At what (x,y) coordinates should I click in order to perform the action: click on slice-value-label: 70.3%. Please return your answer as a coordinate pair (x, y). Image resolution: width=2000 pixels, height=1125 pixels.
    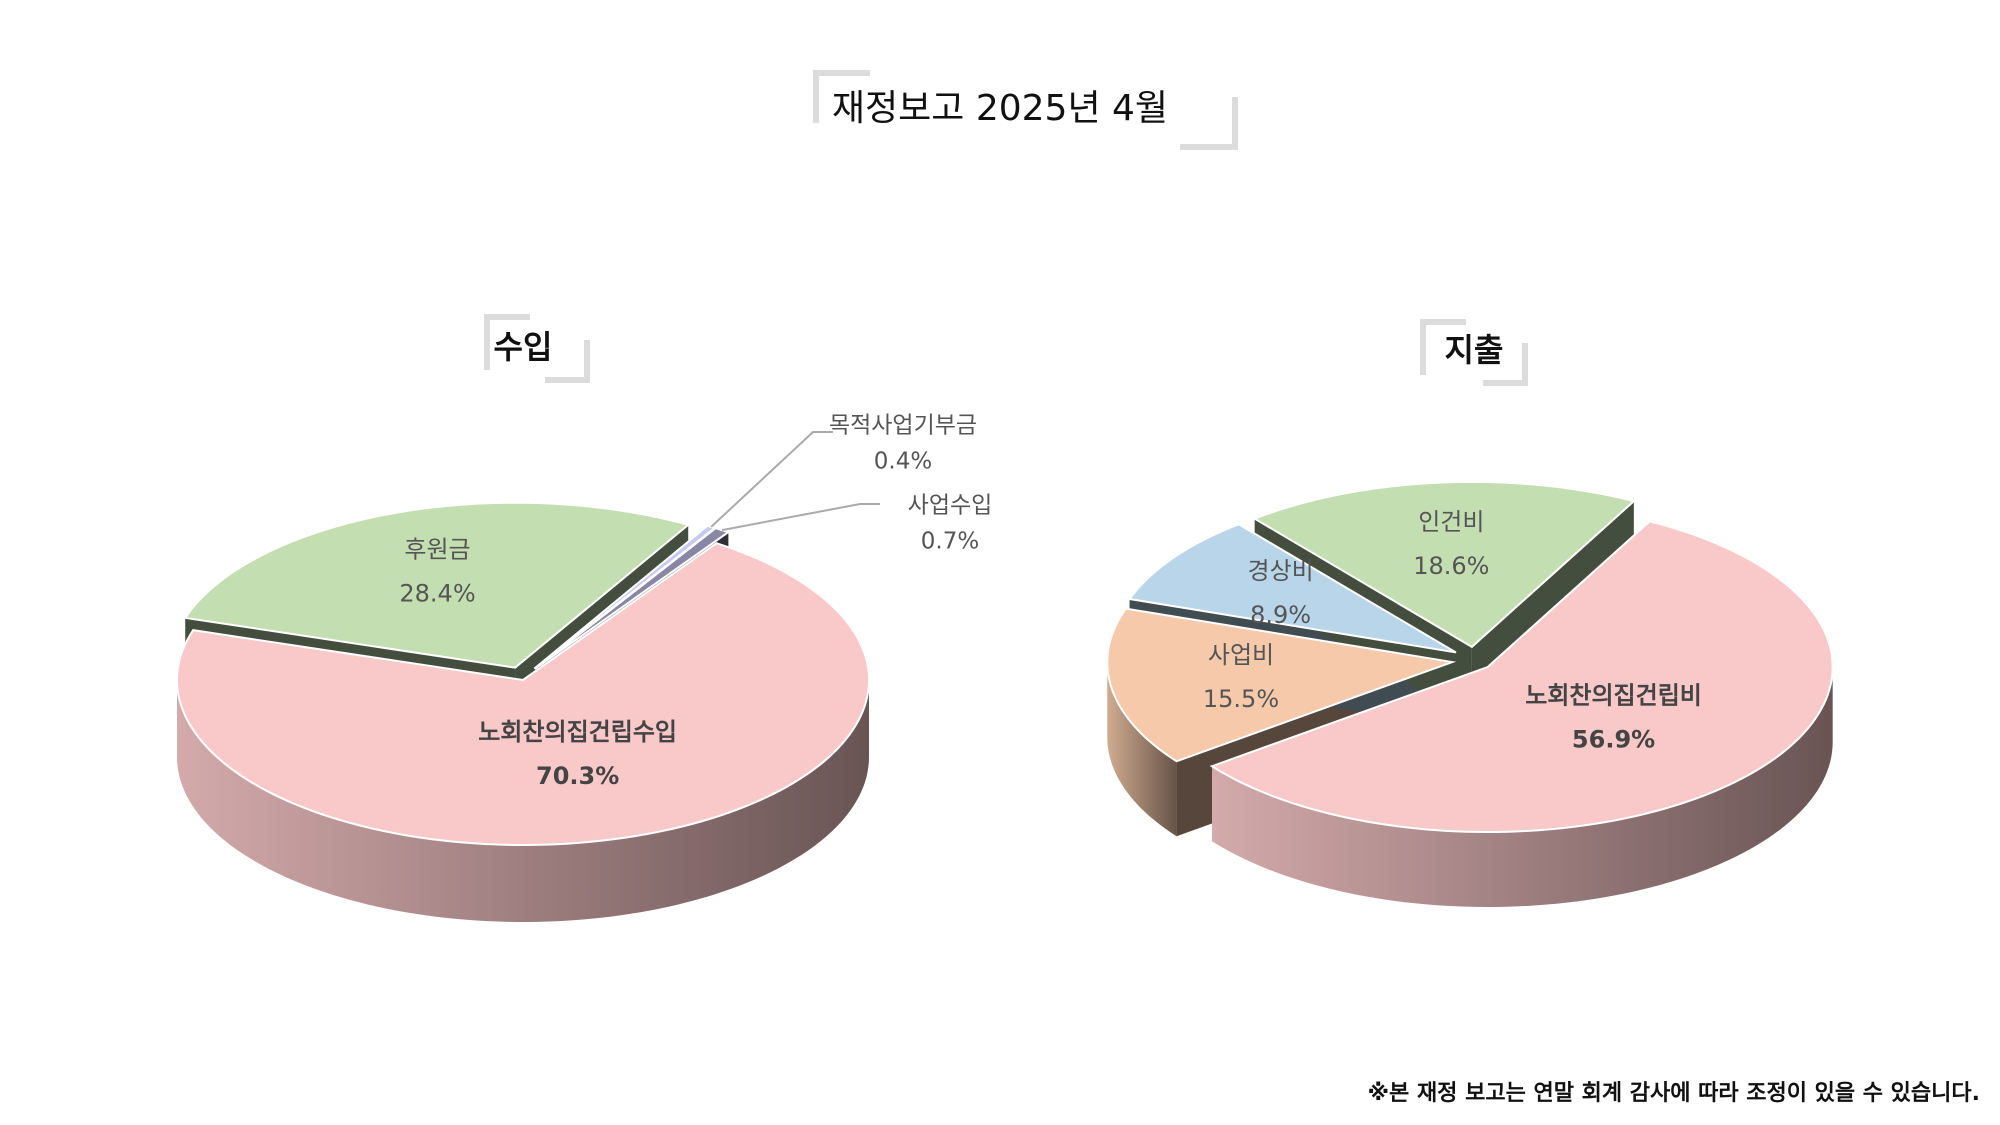
    Looking at the image, I should click on (577, 776).